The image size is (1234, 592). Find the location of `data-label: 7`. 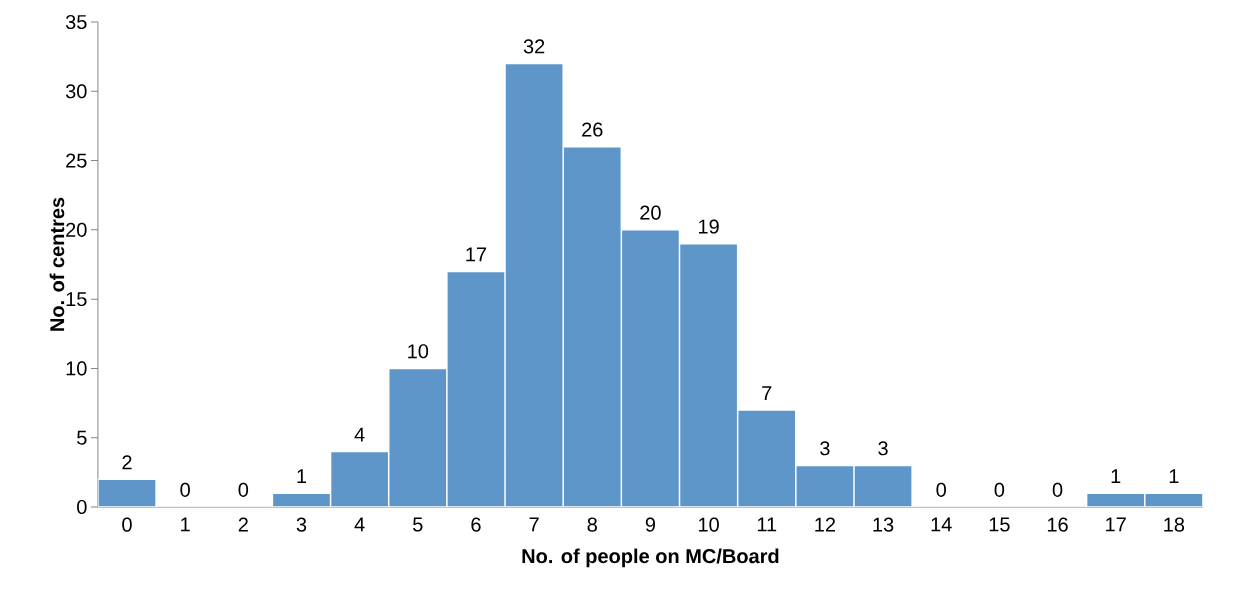

data-label: 7 is located at coordinates (767, 393).